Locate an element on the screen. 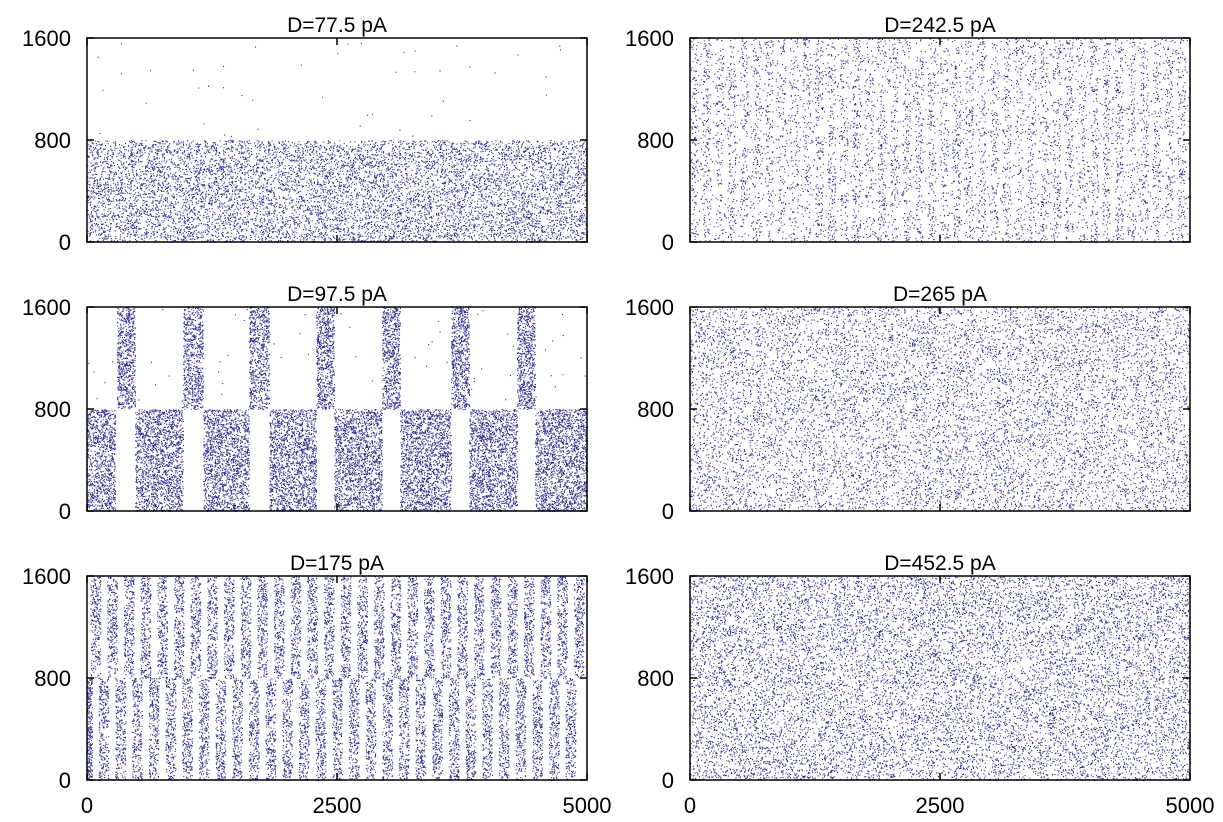  panel-title: D=265 pA is located at coordinates (940, 294).